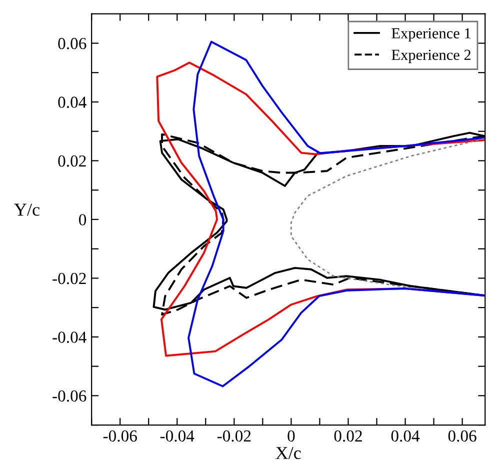 This screenshot has width=495, height=462. I want to click on x-tick-label: 0.04, so click(405, 436).